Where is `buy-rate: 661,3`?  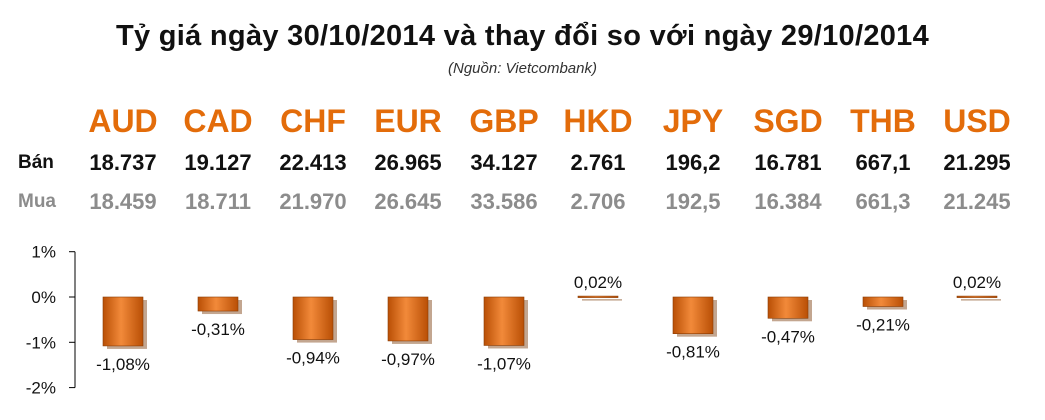
buy-rate: 661,3 is located at coordinates (883, 201).